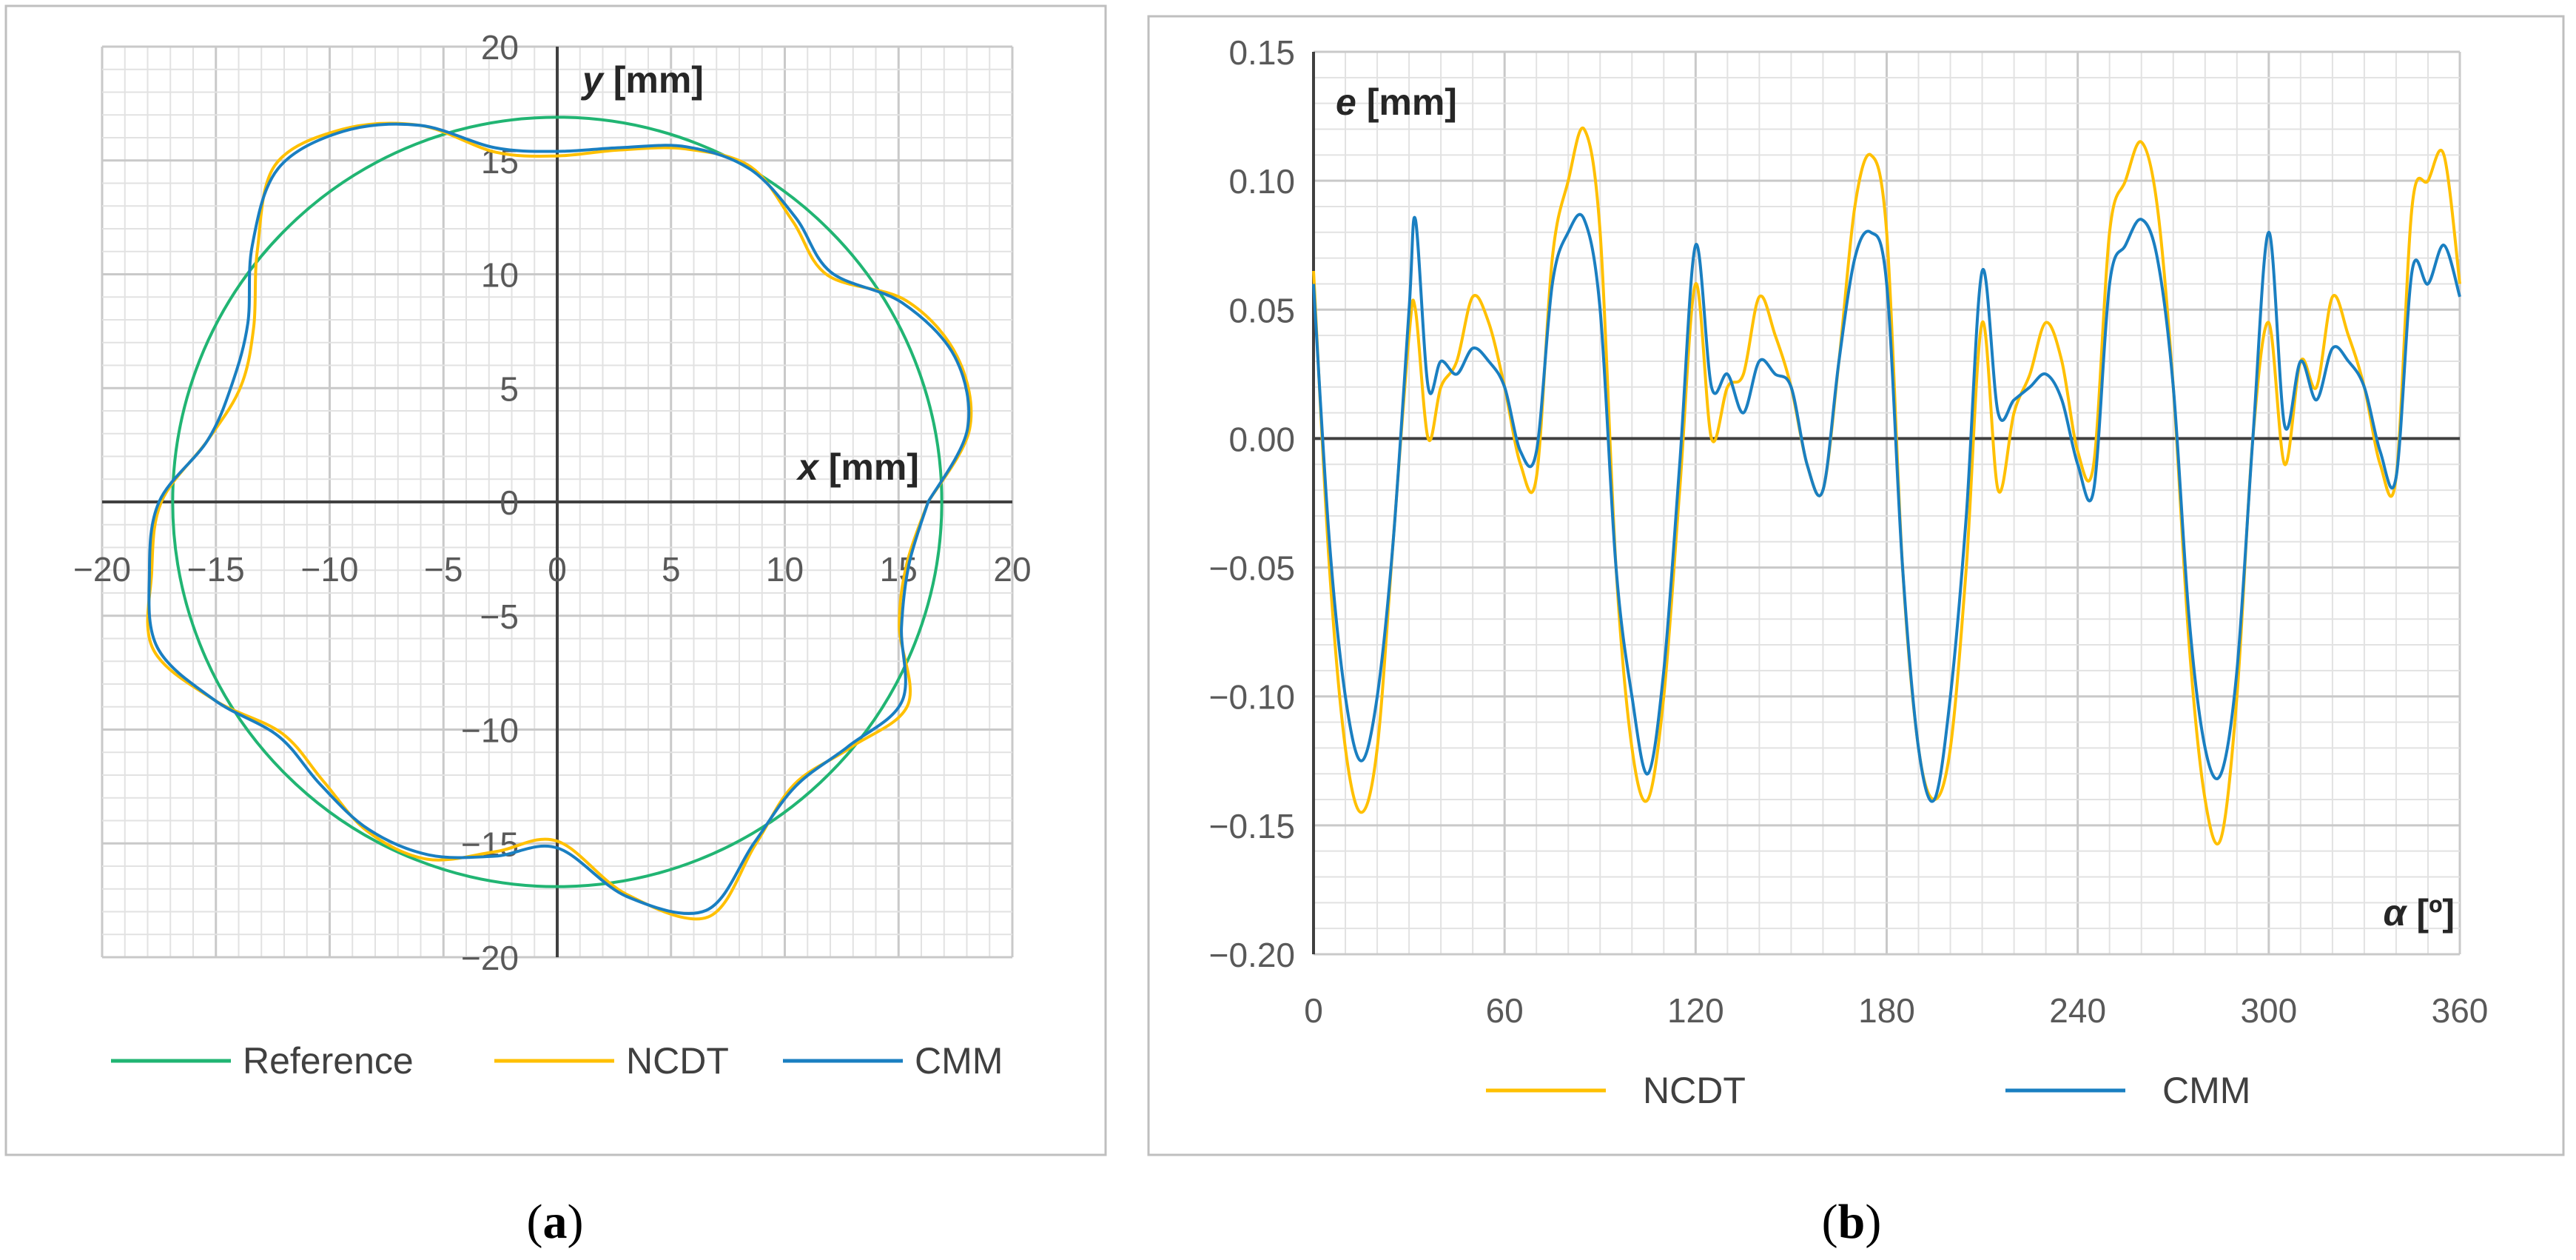 The width and height of the screenshot is (2576, 1260). Describe the element at coordinates (1873, 1222) in the screenshot. I see `panel-b-caption-close: )` at that location.